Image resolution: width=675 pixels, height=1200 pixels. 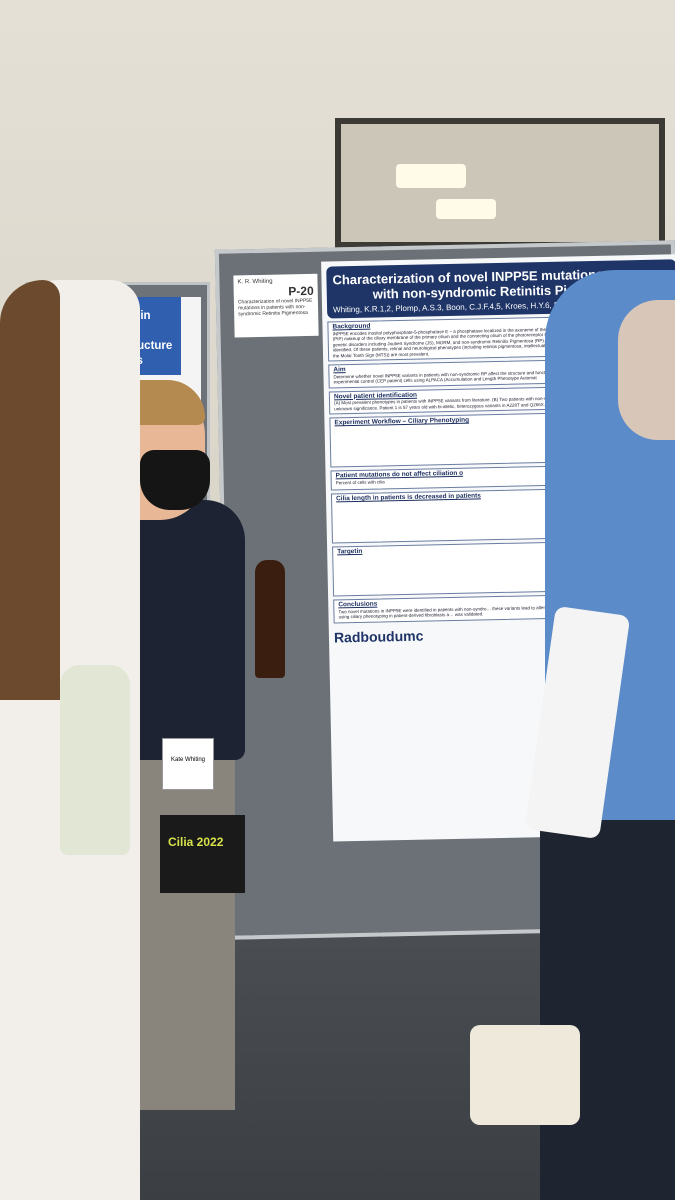 What do you see at coordinates (525, 1075) in the screenshot?
I see `tote-bag` at bounding box center [525, 1075].